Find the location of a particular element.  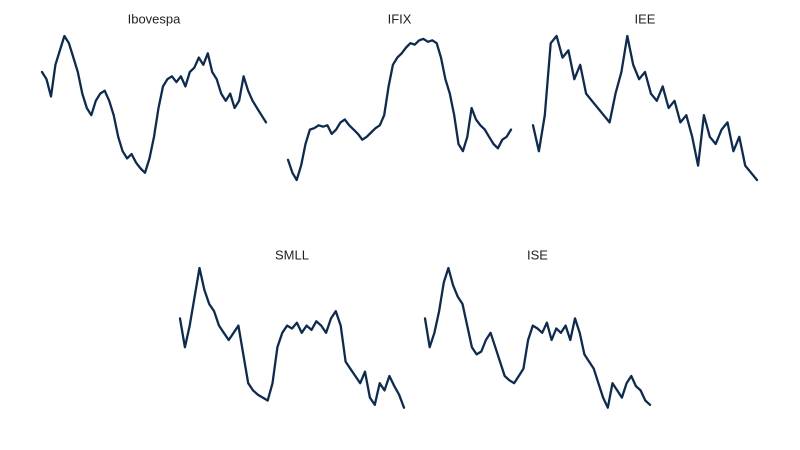

chart-title: SMLL is located at coordinates (292, 254).